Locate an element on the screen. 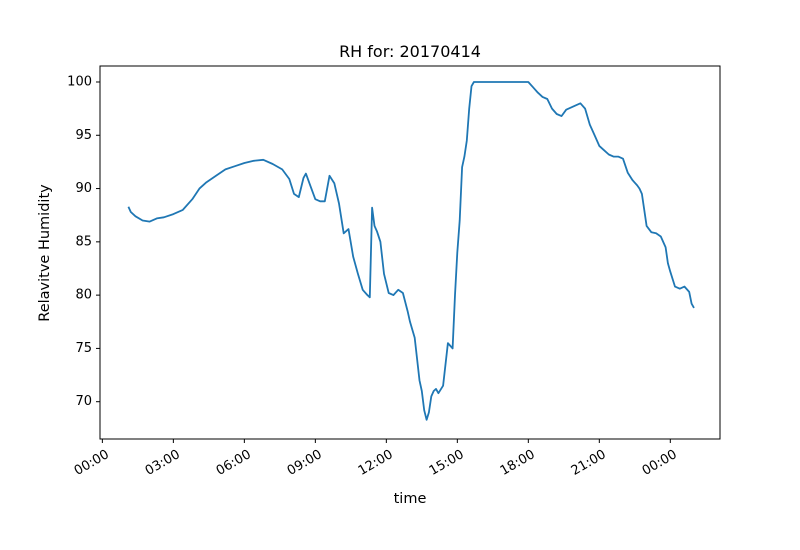 The image size is (800, 550). y-axis-label: Relavitve Humidity is located at coordinates (45, 253).